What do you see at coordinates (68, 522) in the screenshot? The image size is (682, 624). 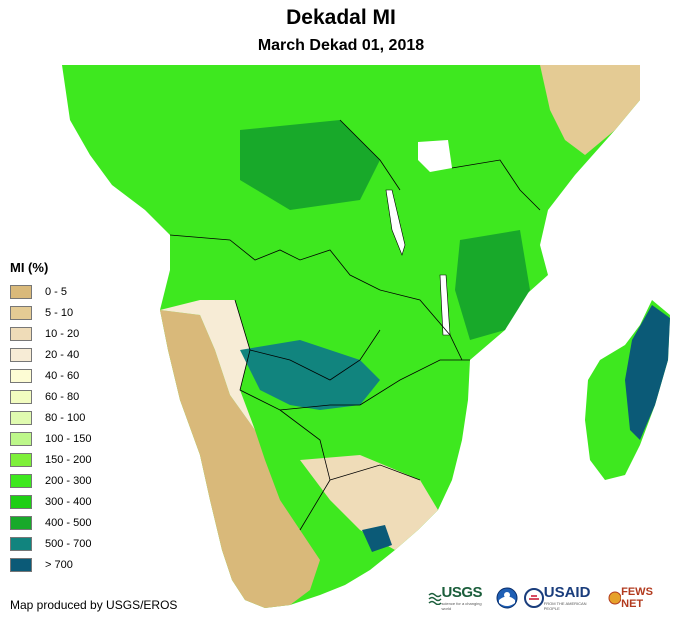 I see `legend-label: 400 - 500` at bounding box center [68, 522].